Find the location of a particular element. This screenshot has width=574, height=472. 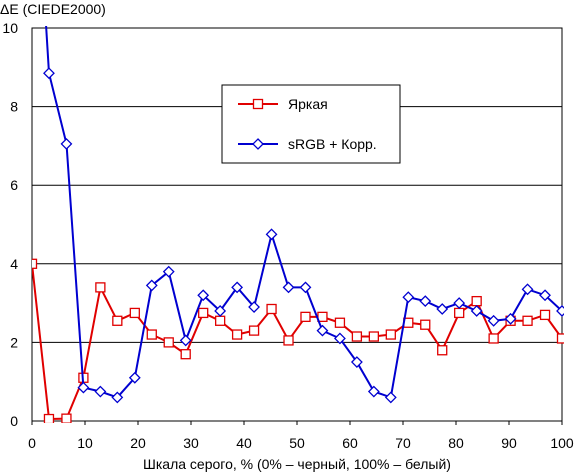

y-tick-label: 10 is located at coordinates (10, 28).